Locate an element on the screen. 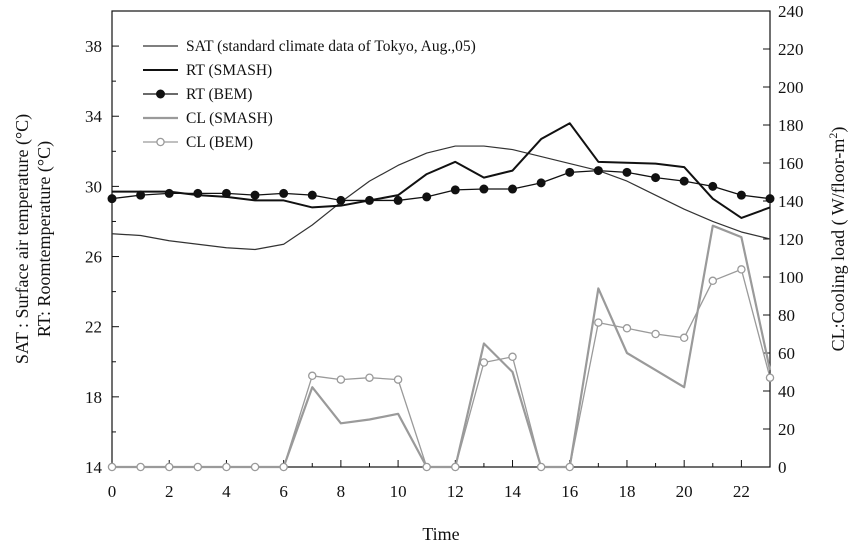 The width and height of the screenshot is (850, 545). legend-label-cl-bem: CL (BEM) is located at coordinates (219, 142).